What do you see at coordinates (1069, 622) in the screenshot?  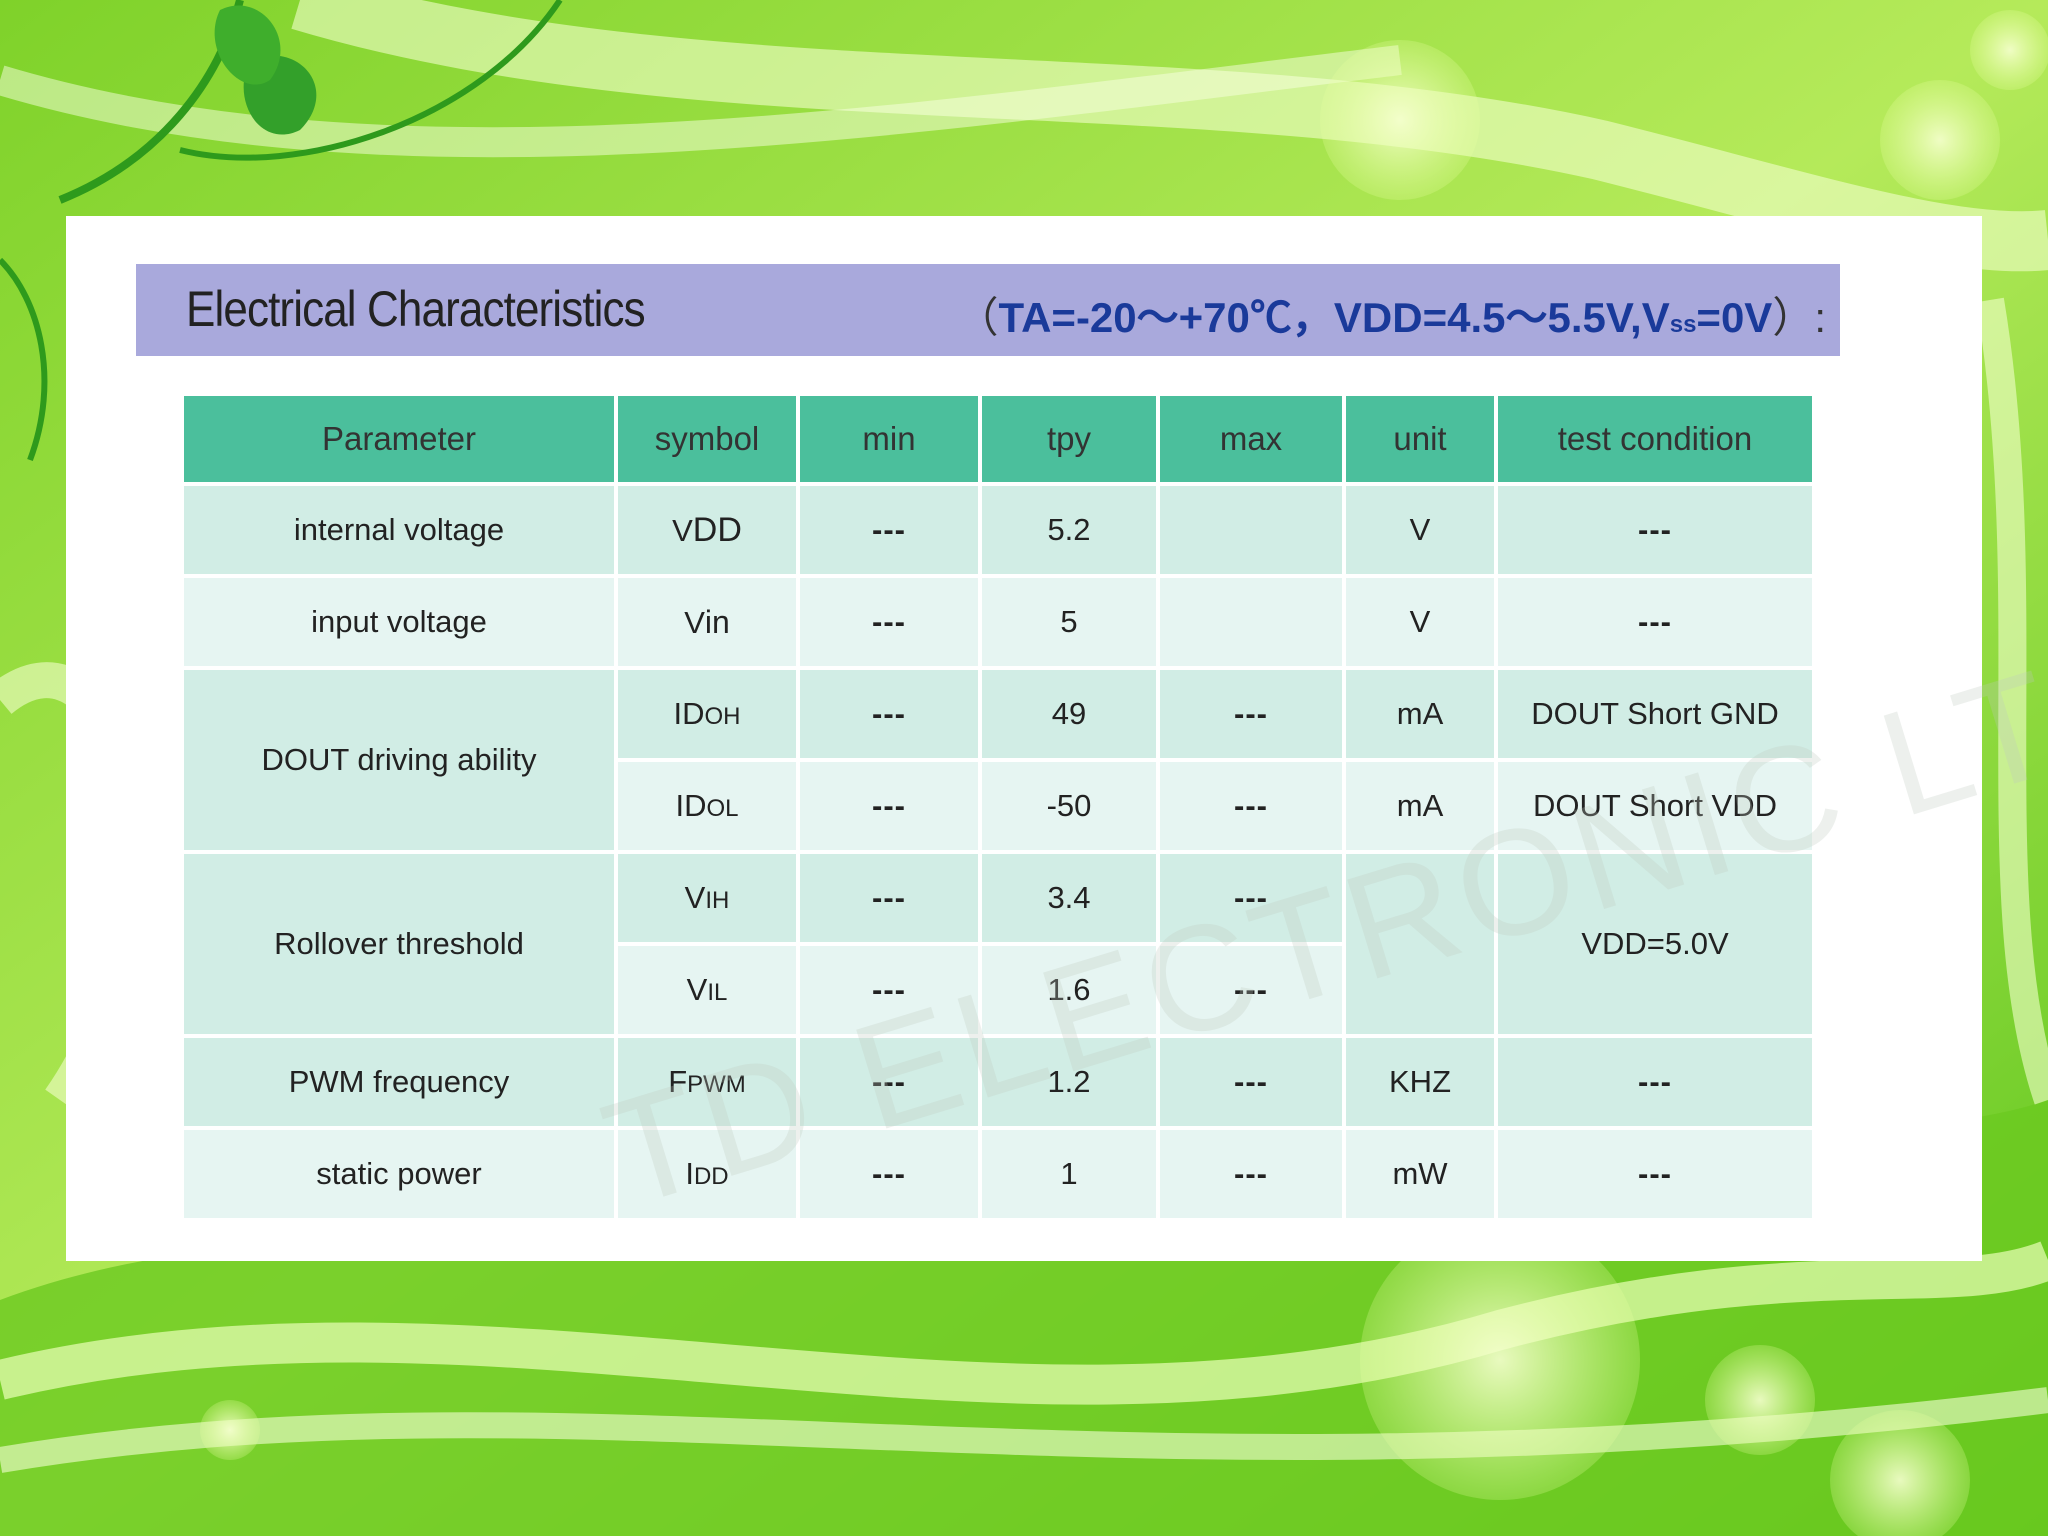 I see `tpy-cell: 5` at bounding box center [1069, 622].